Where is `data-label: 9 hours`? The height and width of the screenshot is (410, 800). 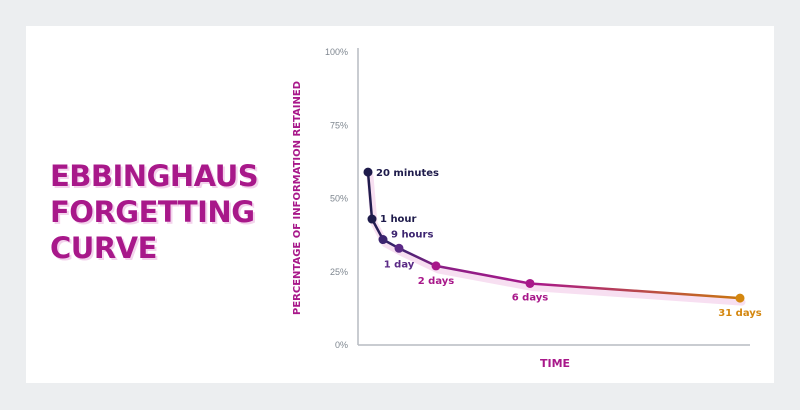
data-label: 9 hours is located at coordinates (412, 235).